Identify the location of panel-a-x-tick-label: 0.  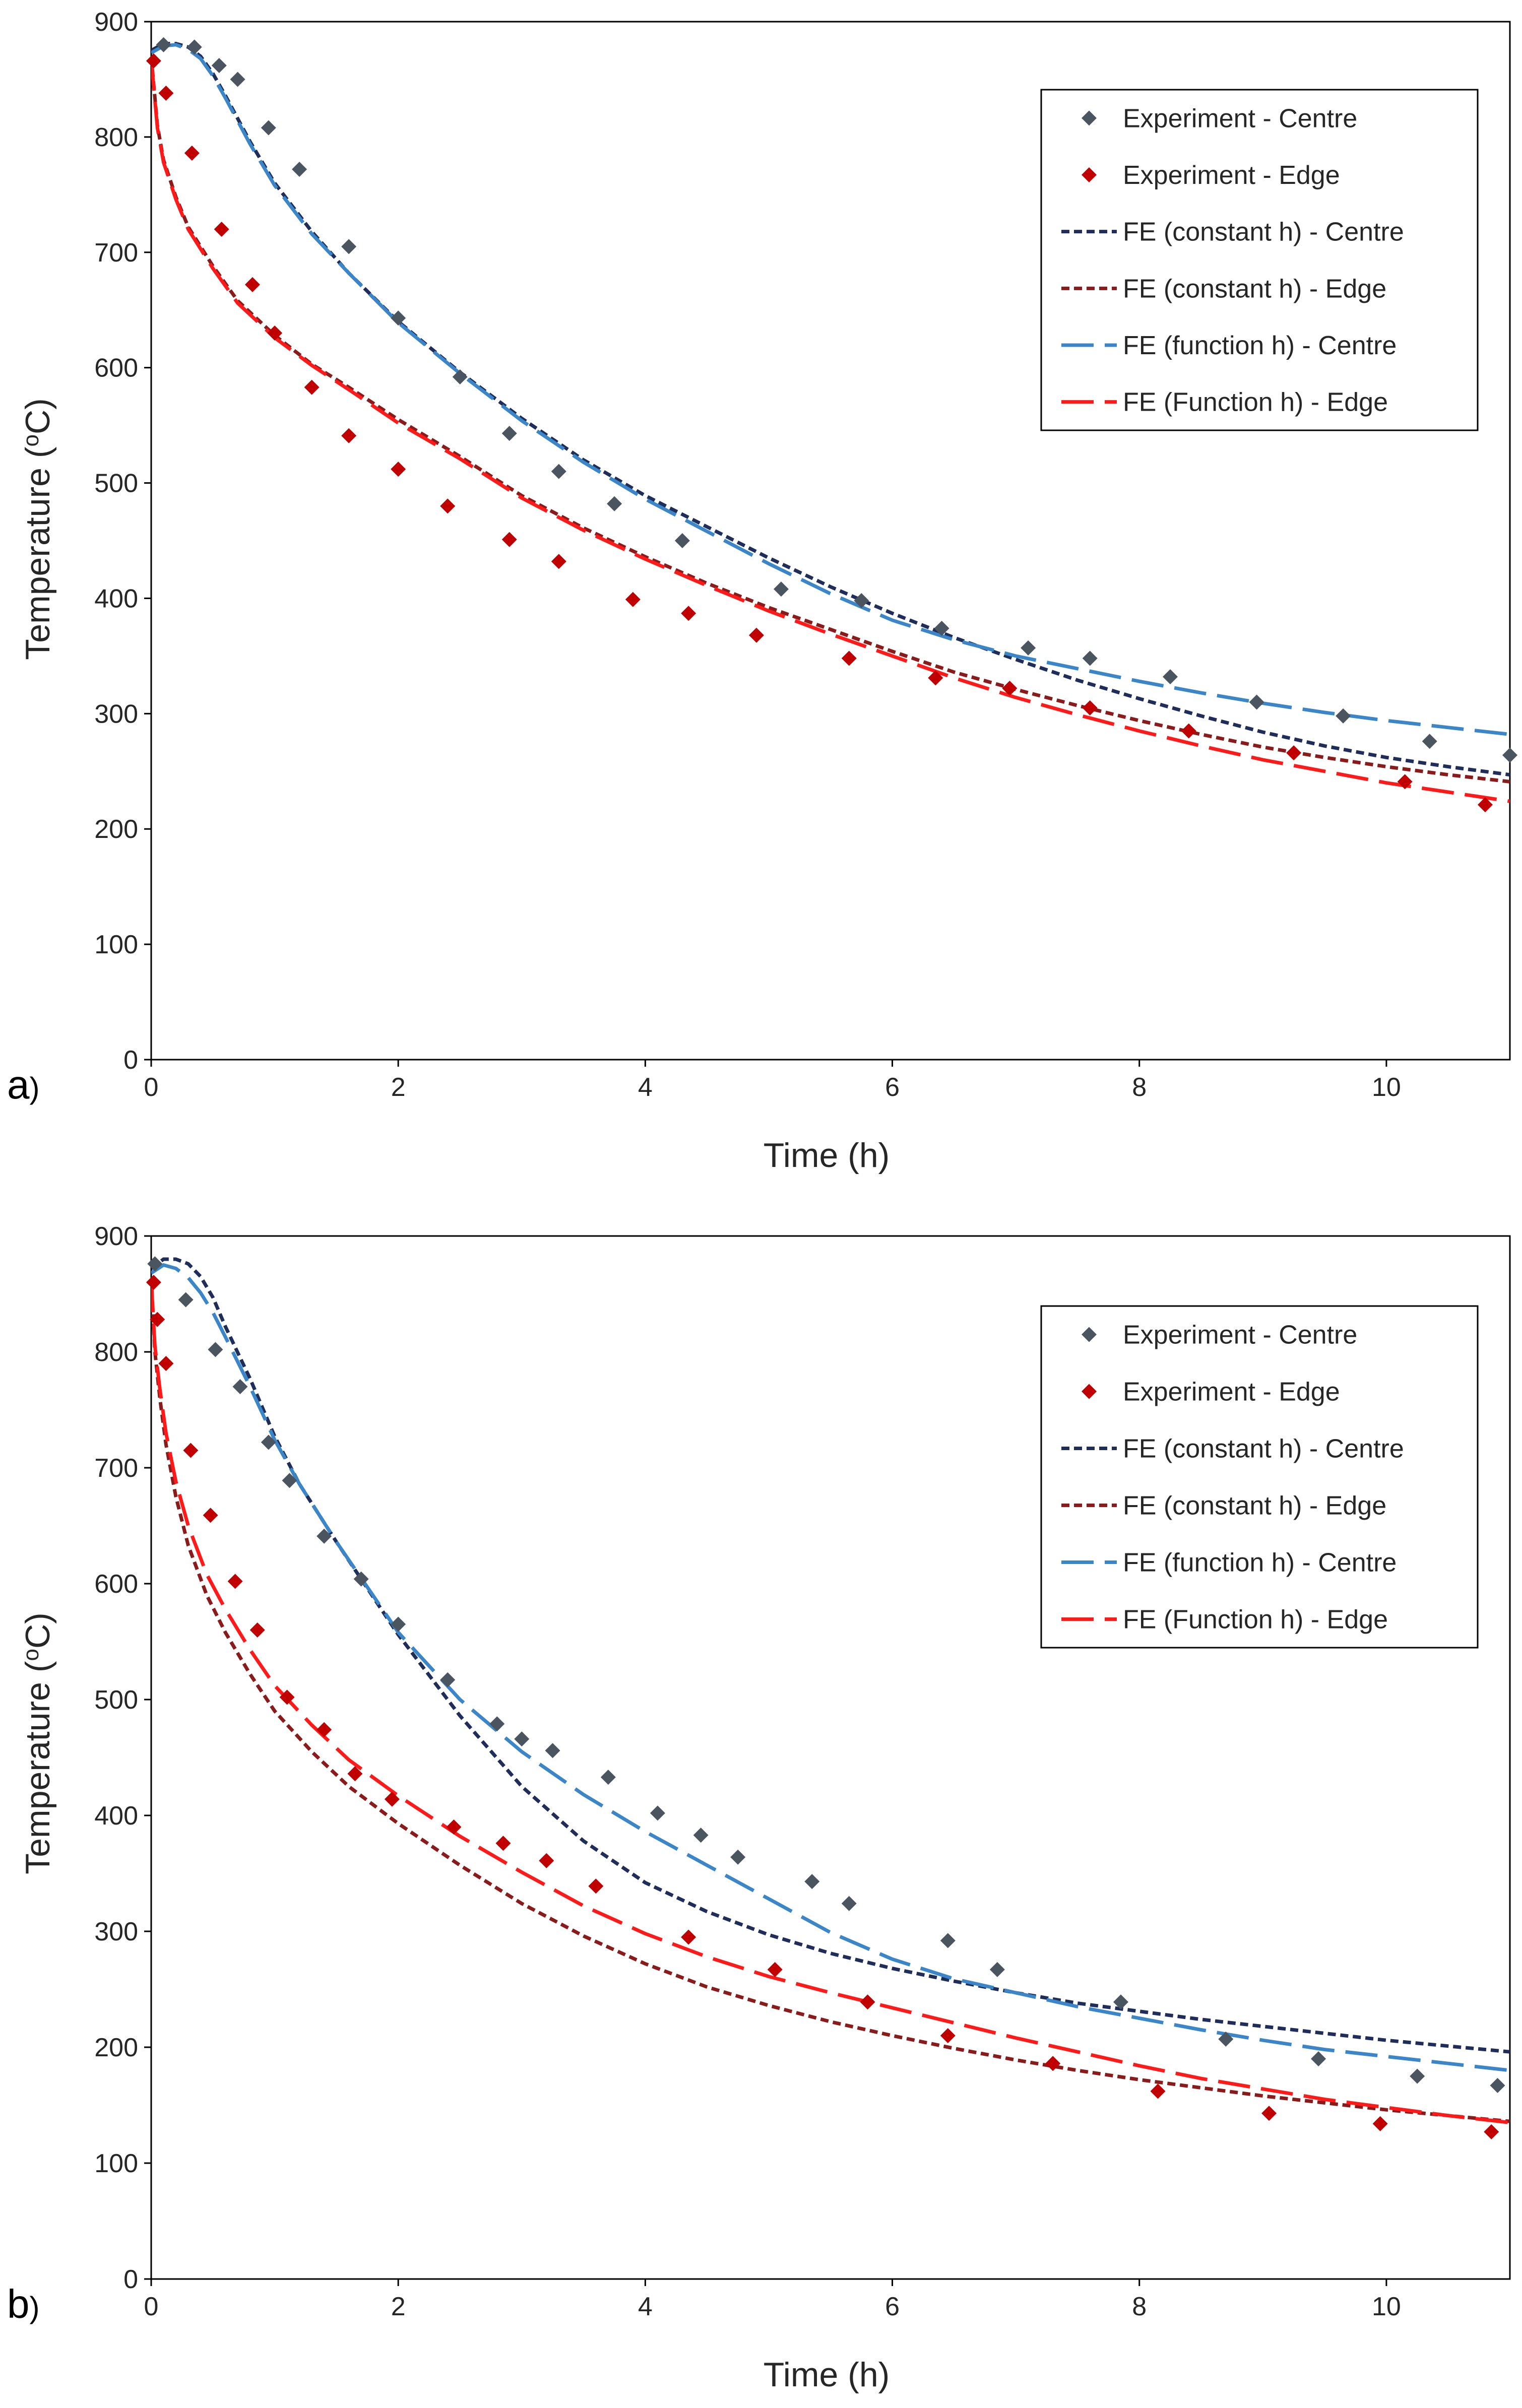
(152, 1087).